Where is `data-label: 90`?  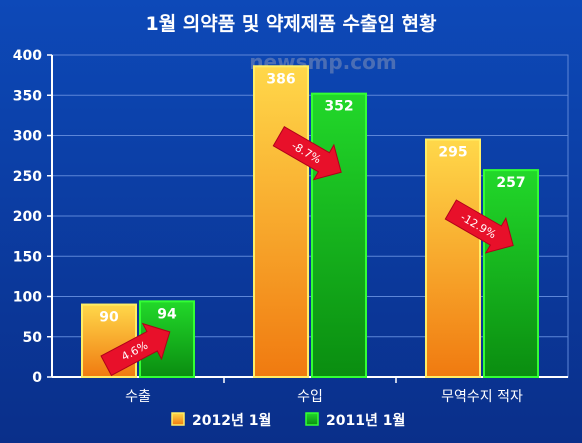
data-label: 90 is located at coordinates (109, 318).